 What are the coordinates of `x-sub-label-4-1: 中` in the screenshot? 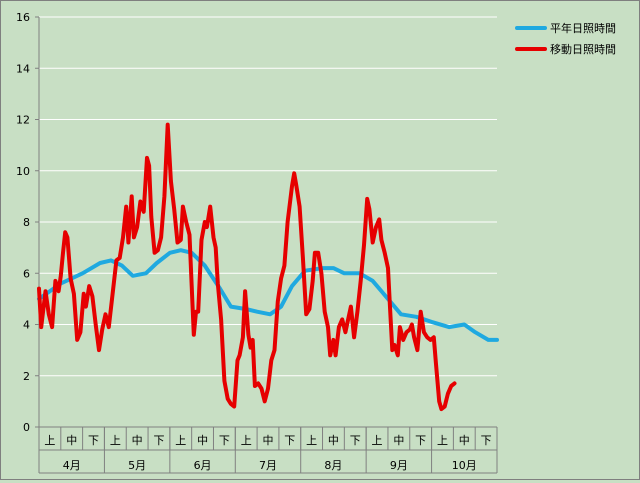 It's located at (333, 440).